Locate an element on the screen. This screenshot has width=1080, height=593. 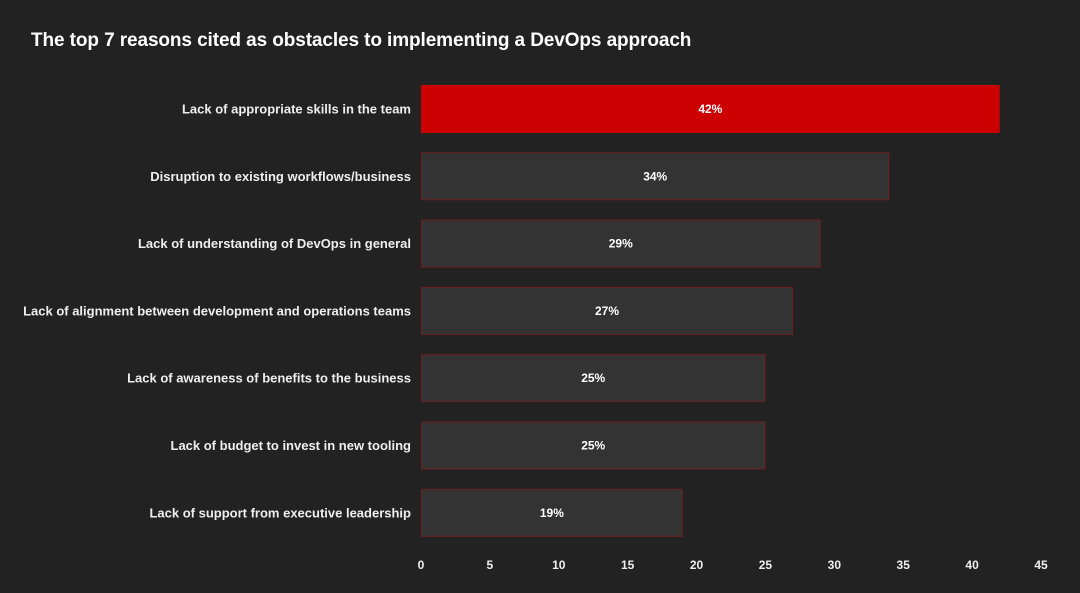
data-label-2: 34% is located at coordinates (655, 176).